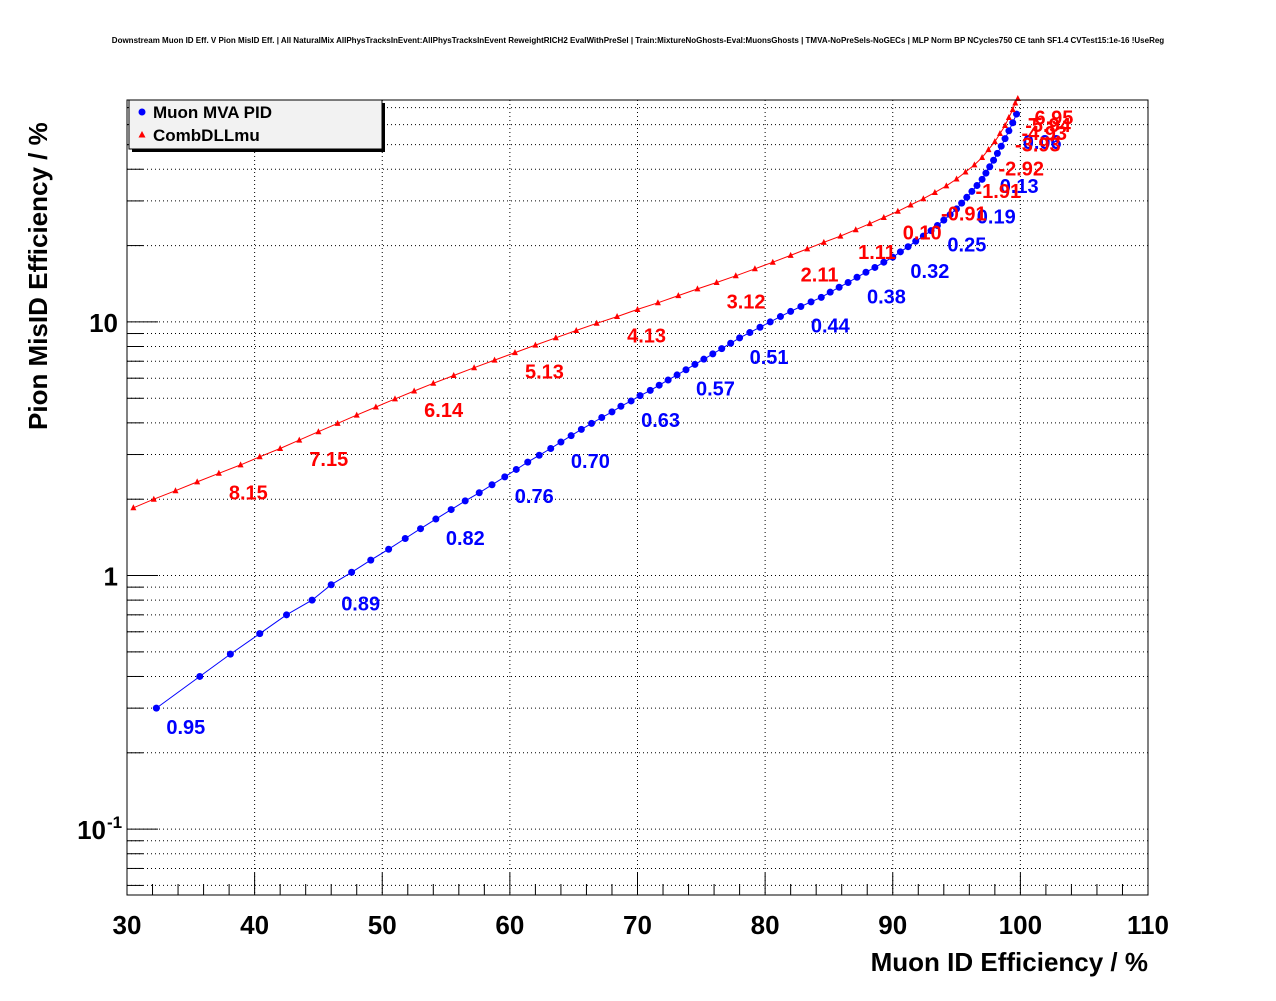 The height and width of the screenshot is (1001, 1276). I want to click on legend-marker-muon-mva-pid, so click(142, 112).